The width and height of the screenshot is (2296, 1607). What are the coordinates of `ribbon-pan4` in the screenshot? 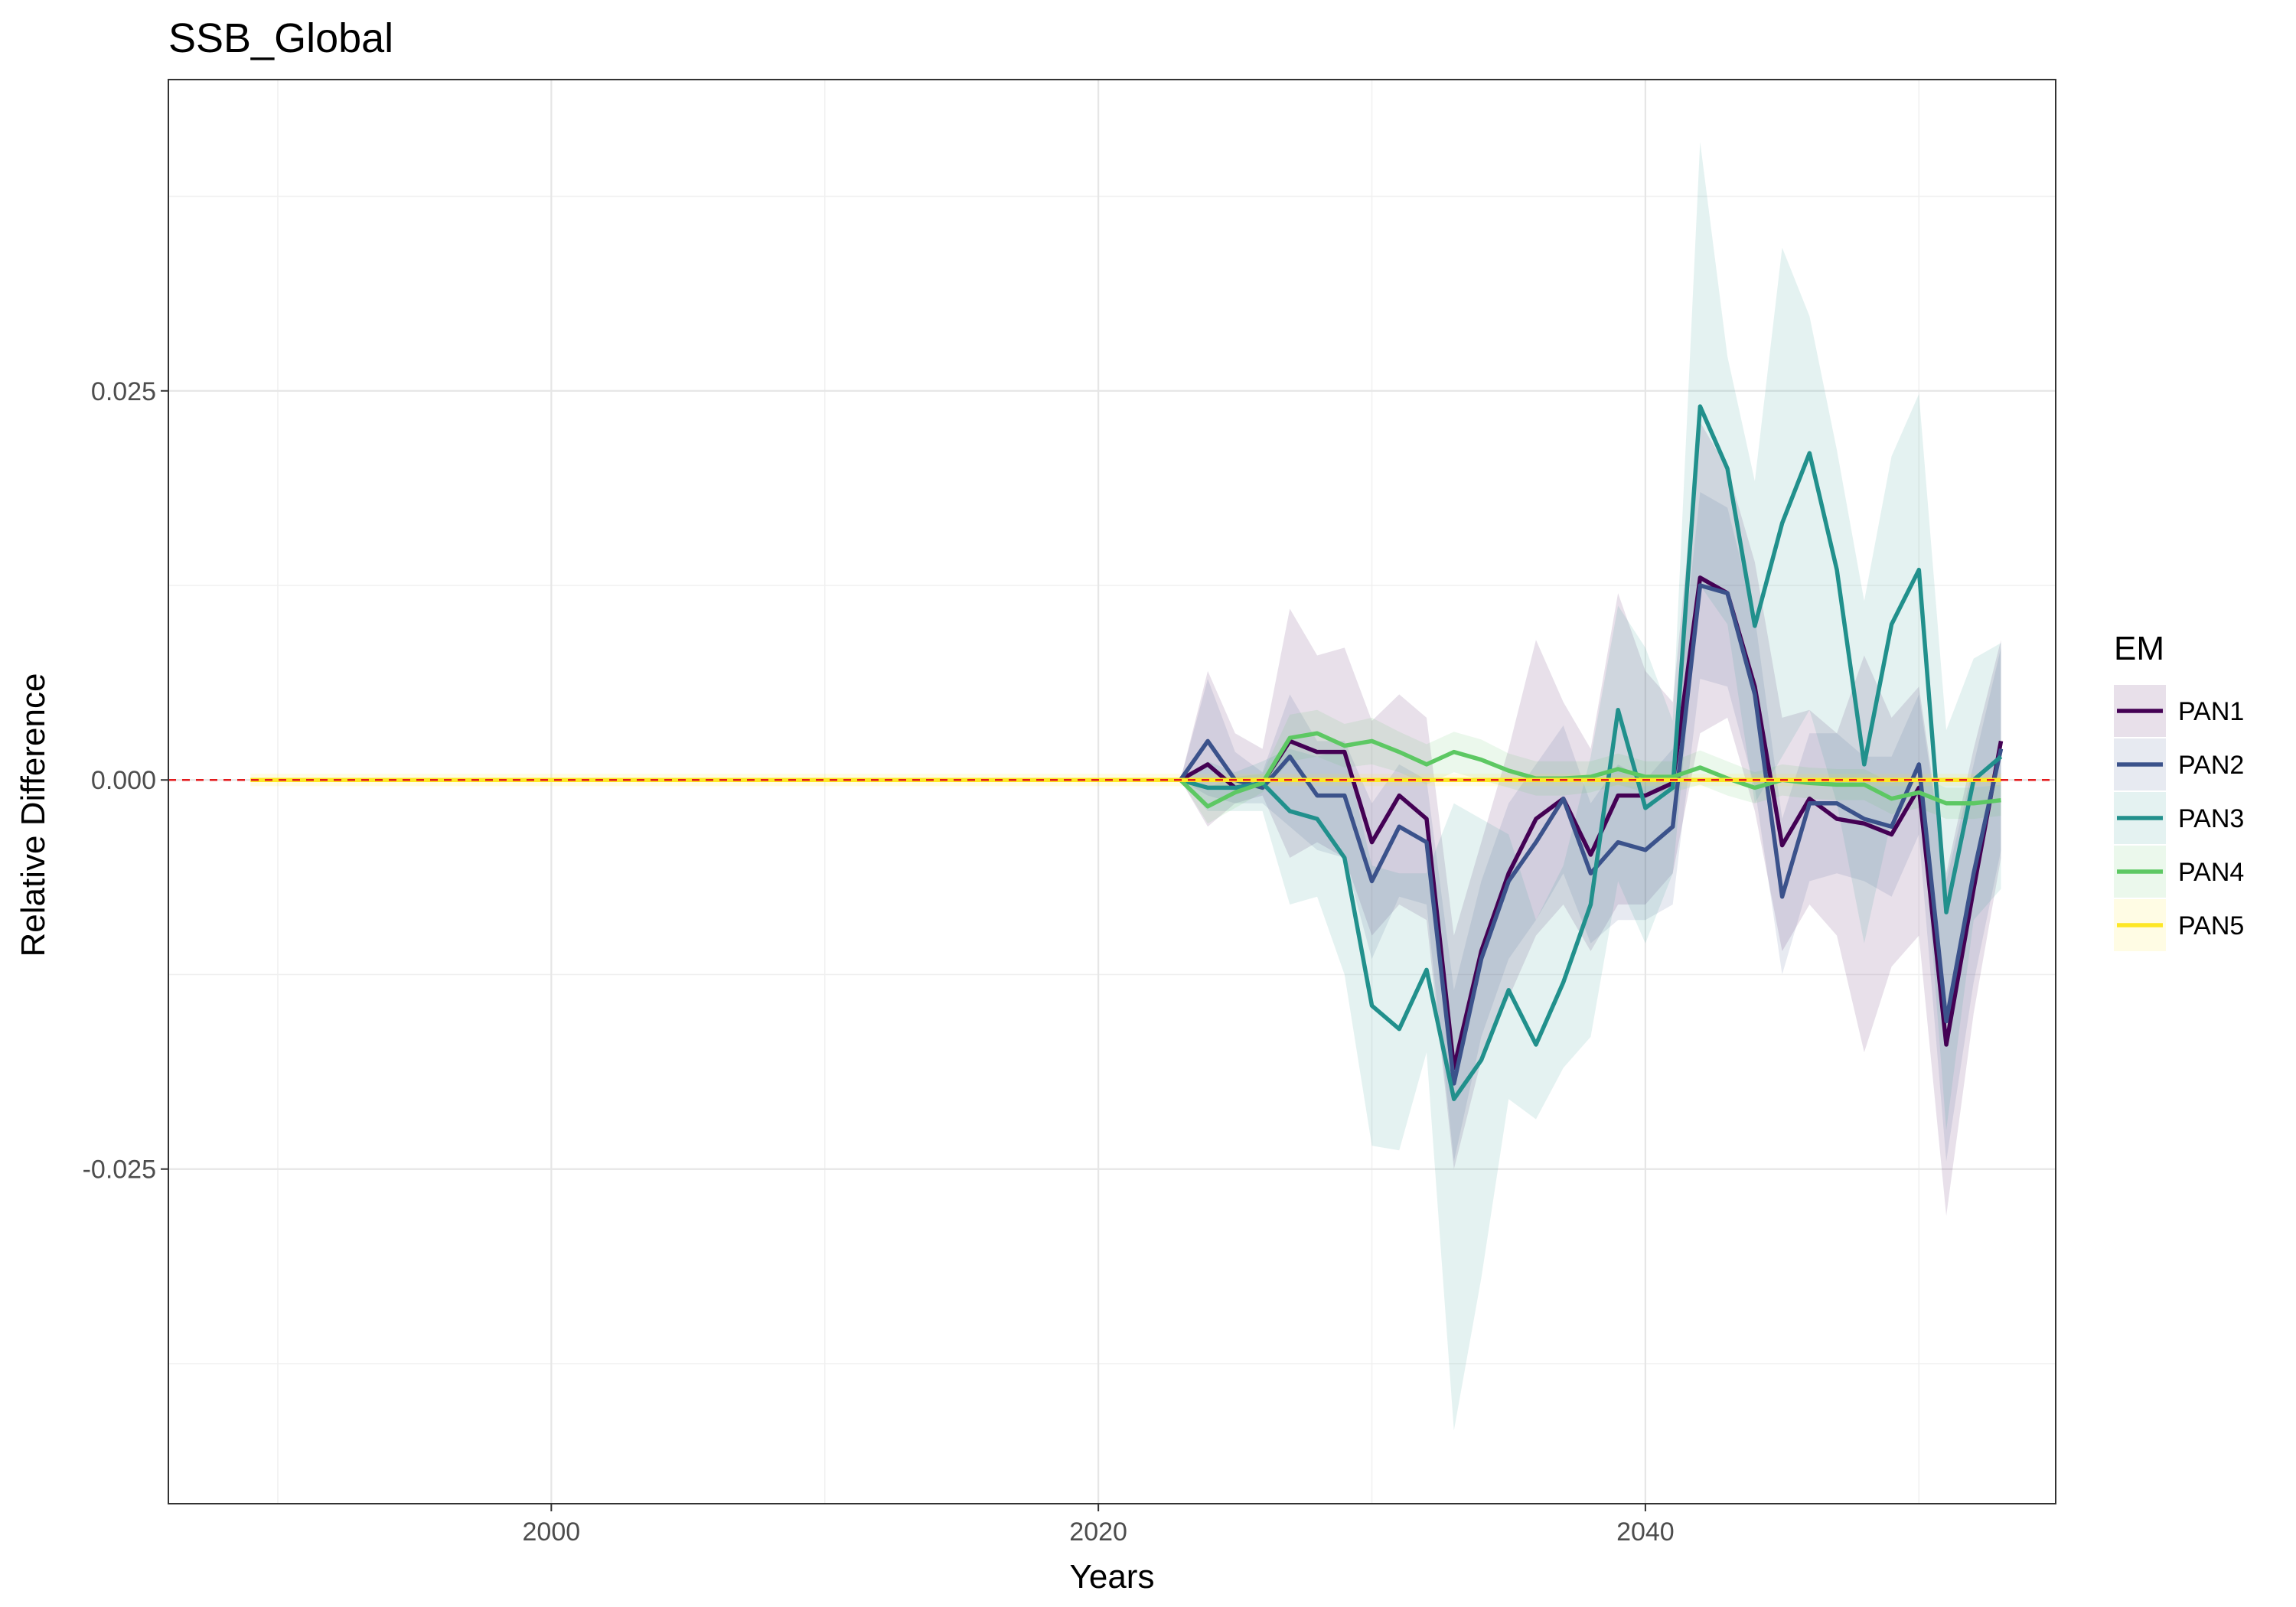 It's located at (1590, 766).